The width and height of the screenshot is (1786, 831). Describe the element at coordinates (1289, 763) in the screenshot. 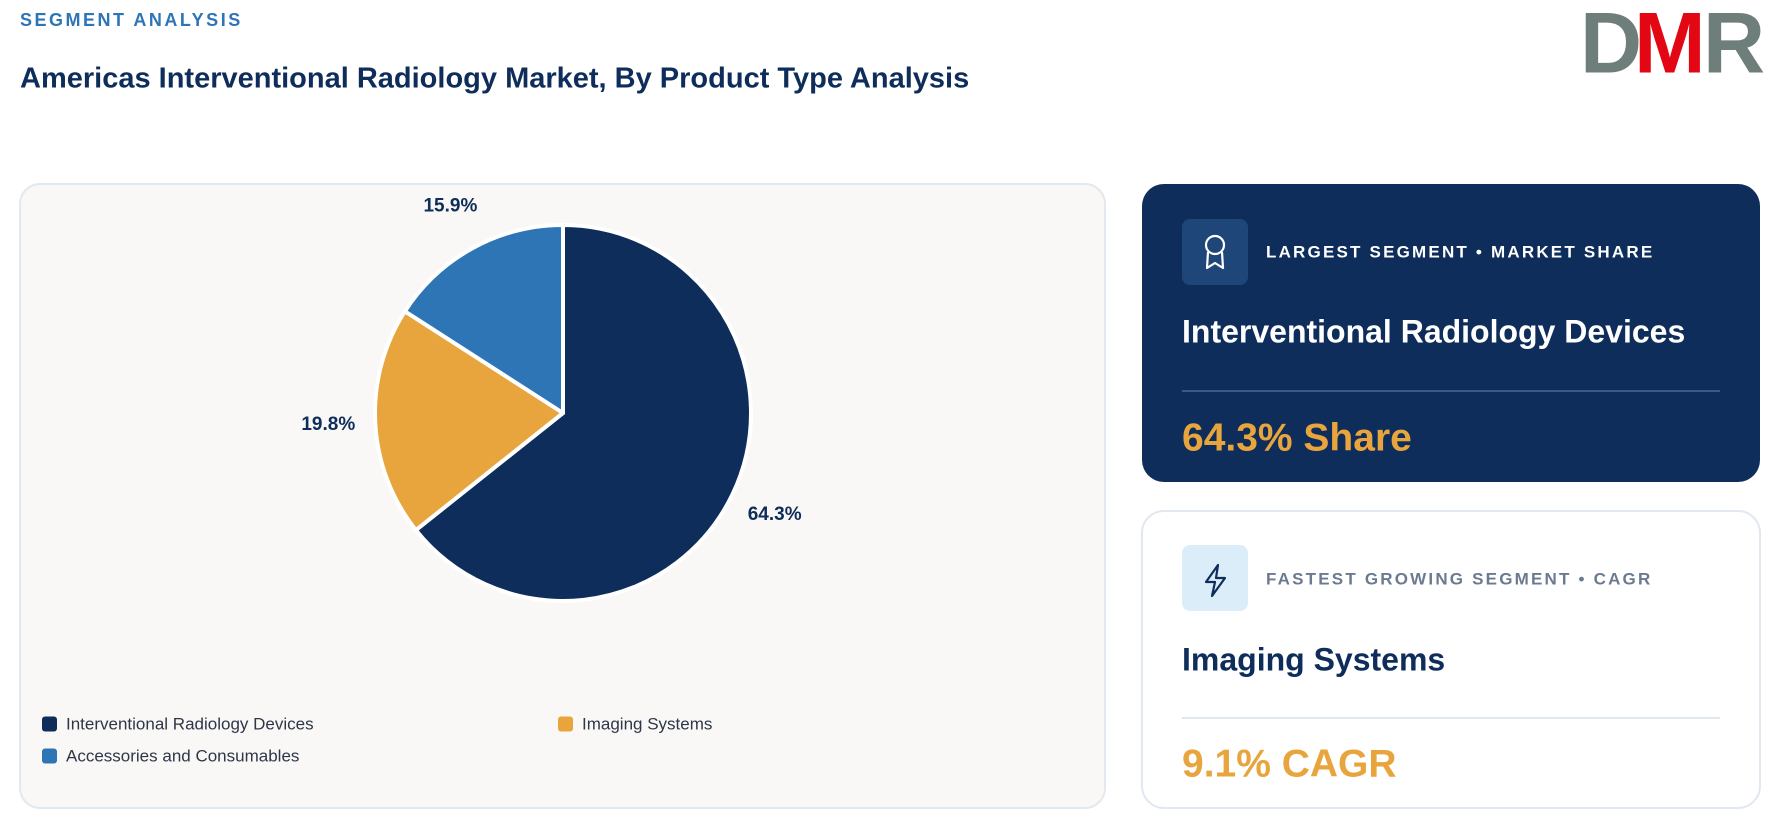

I see `card-value: 9.1% CAGR` at that location.